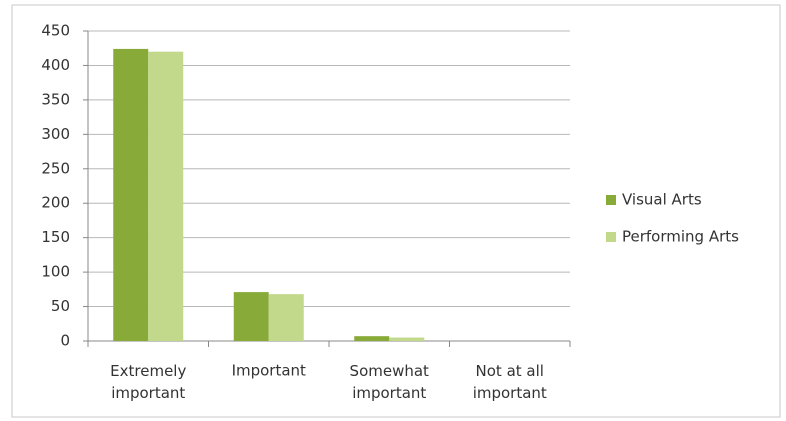  What do you see at coordinates (55, 65) in the screenshot?
I see `y-tick-label: 400` at bounding box center [55, 65].